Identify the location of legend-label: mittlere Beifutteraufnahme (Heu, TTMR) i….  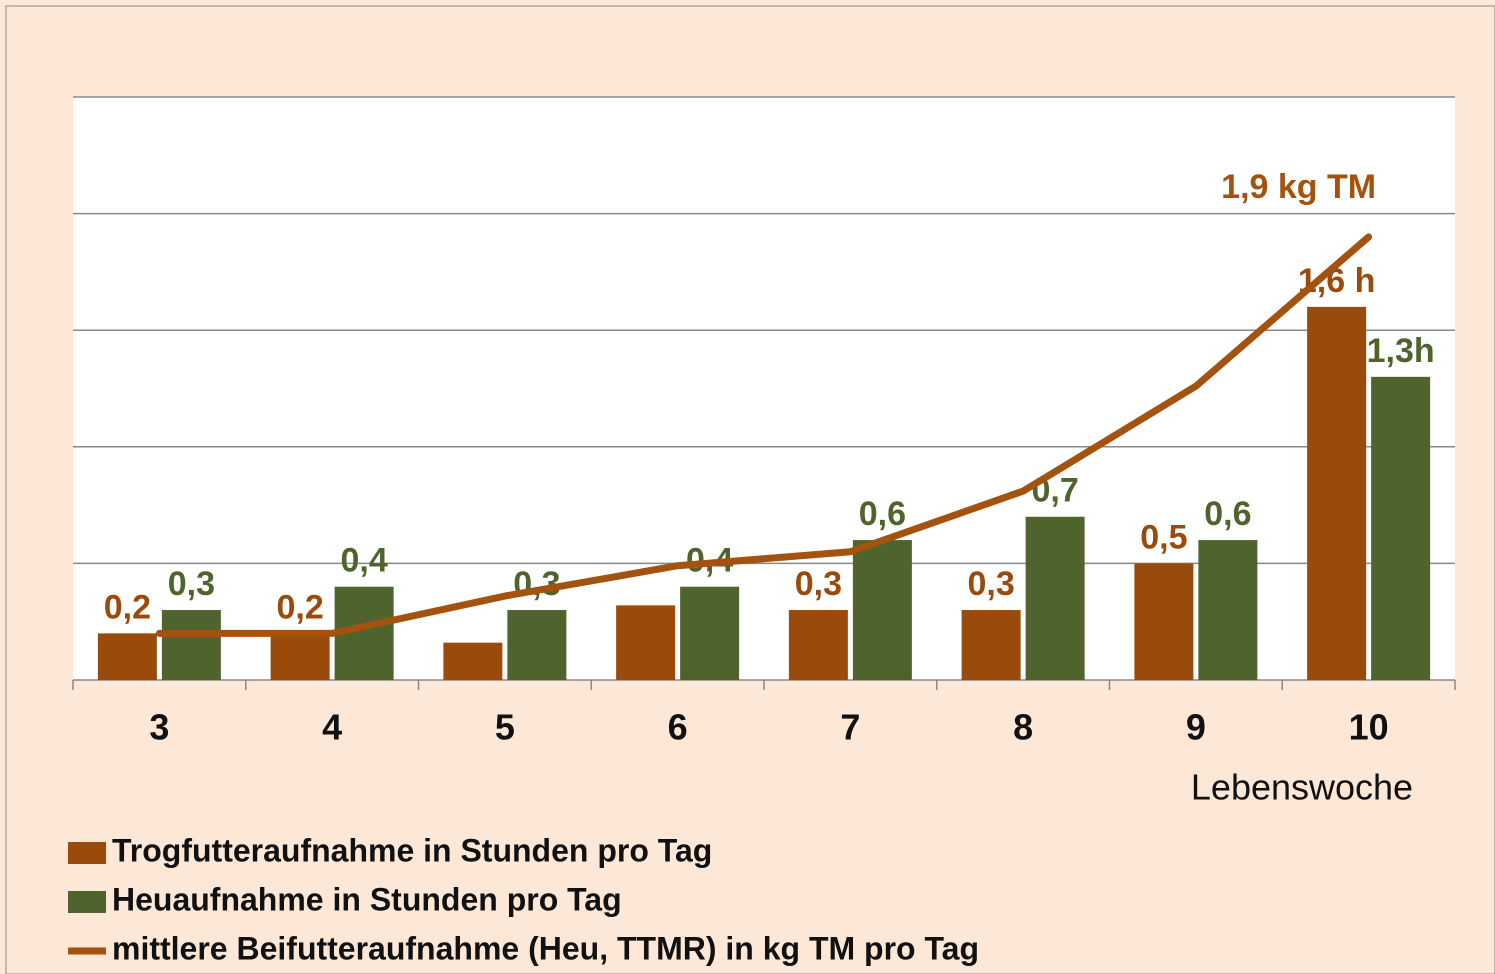
(545, 948).